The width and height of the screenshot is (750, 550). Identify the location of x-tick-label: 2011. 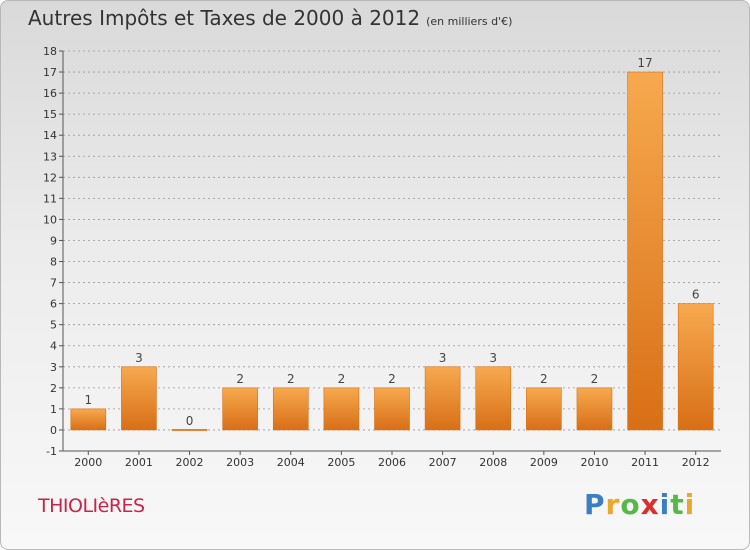
(645, 462).